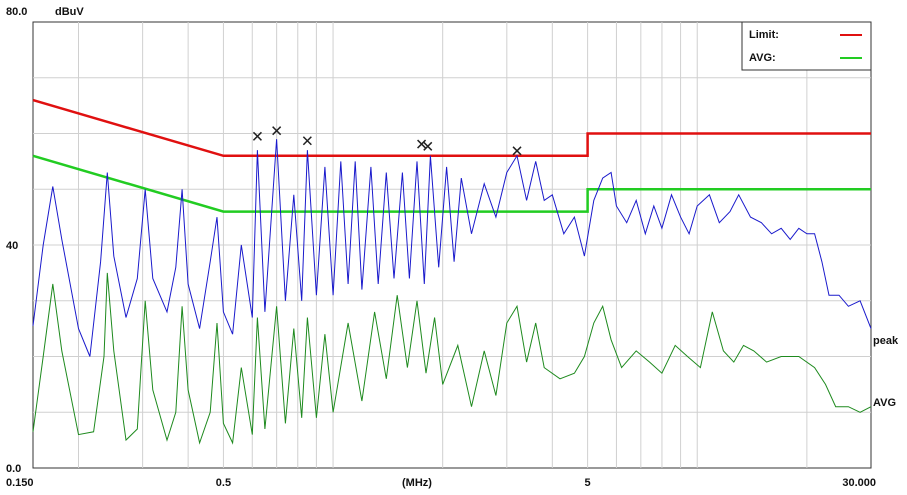 Image resolution: width=907 pixels, height=495 pixels. I want to click on y-unit-label: dBuV, so click(69, 12).